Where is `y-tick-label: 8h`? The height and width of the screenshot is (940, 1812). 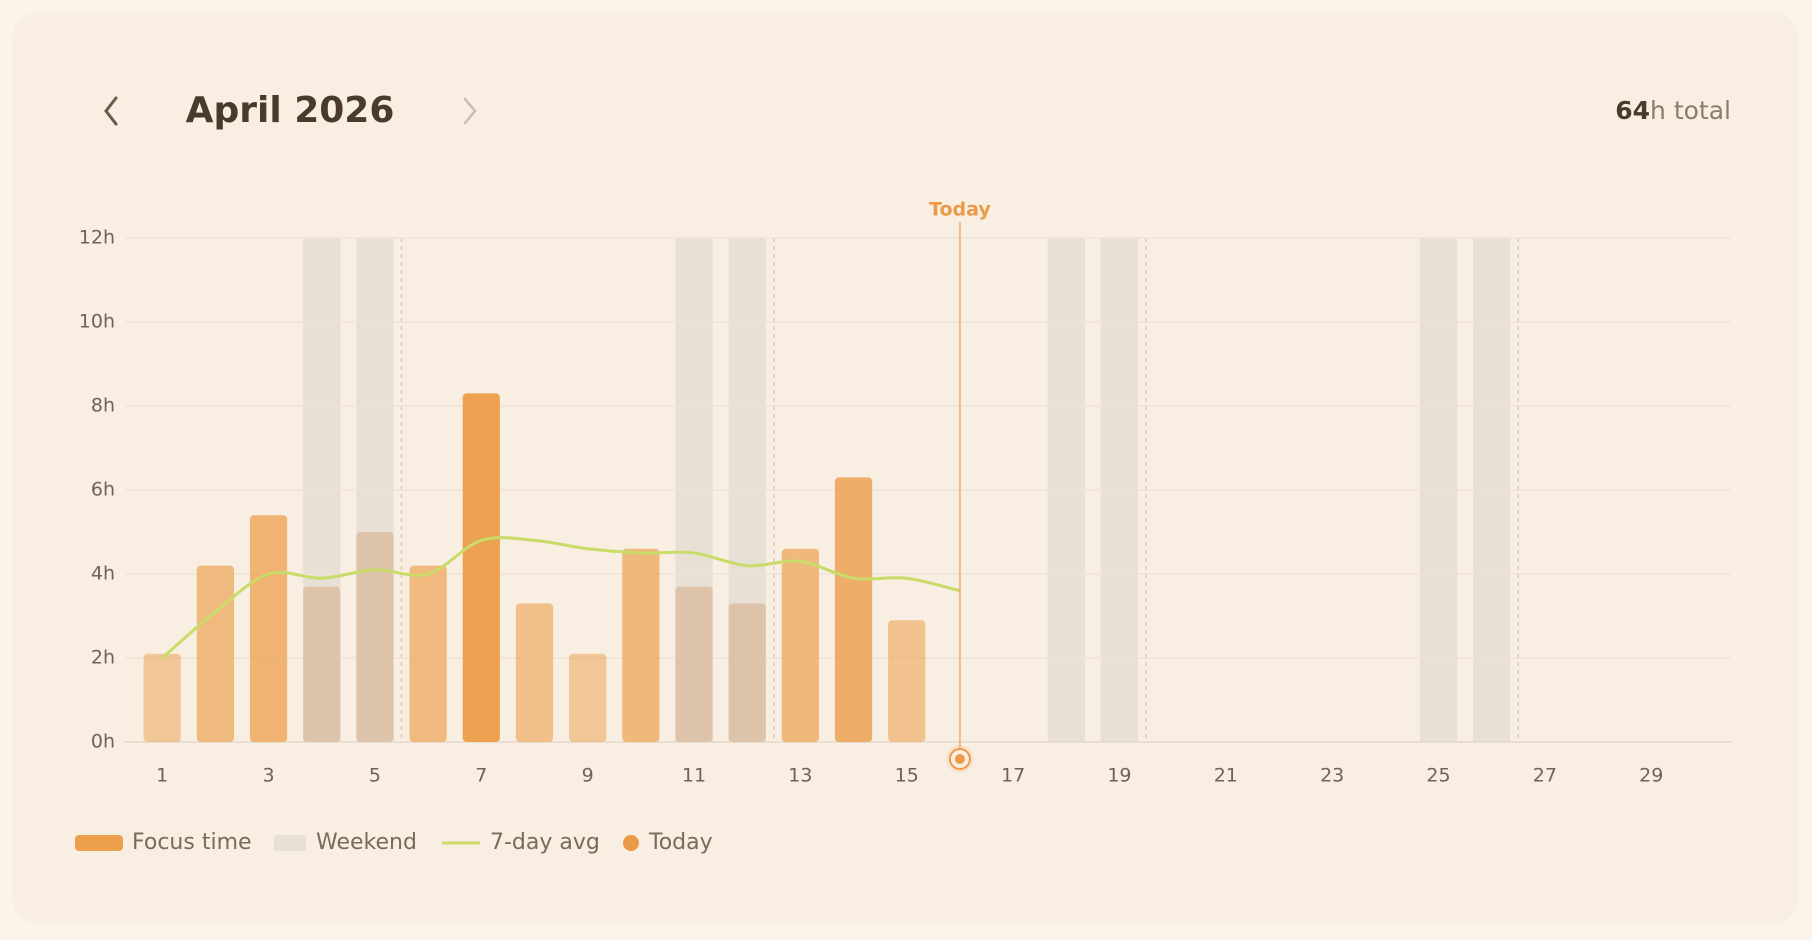
y-tick-label: 8h is located at coordinates (103, 406).